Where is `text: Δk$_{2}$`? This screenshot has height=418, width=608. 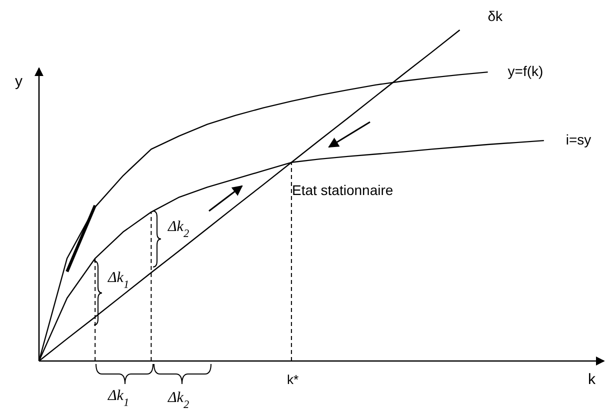 text: Δk$_{2}$ is located at coordinates (178, 400).